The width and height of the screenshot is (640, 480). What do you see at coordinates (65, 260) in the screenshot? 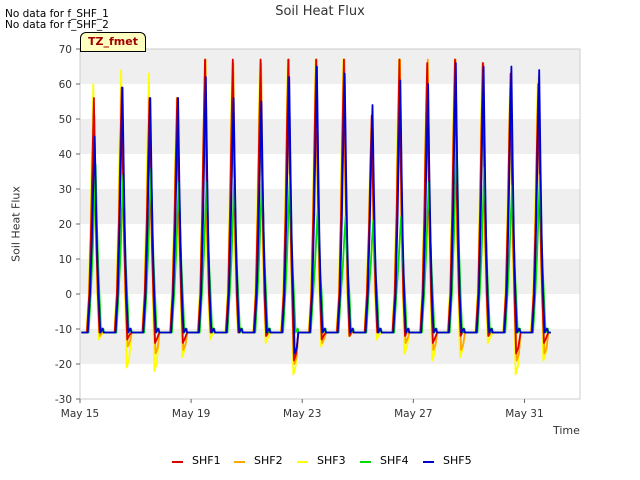
I see `y-tick-label: 10` at bounding box center [65, 260].